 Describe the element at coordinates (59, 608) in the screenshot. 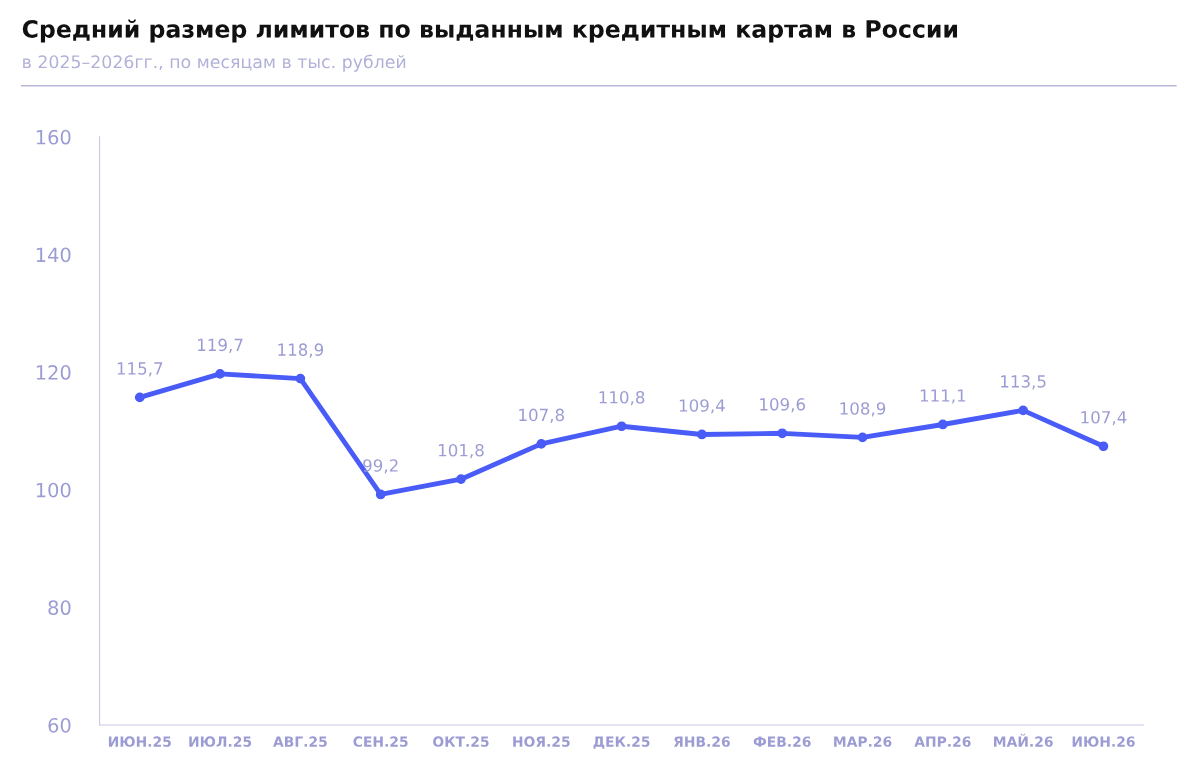

I see `y-tick-label: 80` at that location.